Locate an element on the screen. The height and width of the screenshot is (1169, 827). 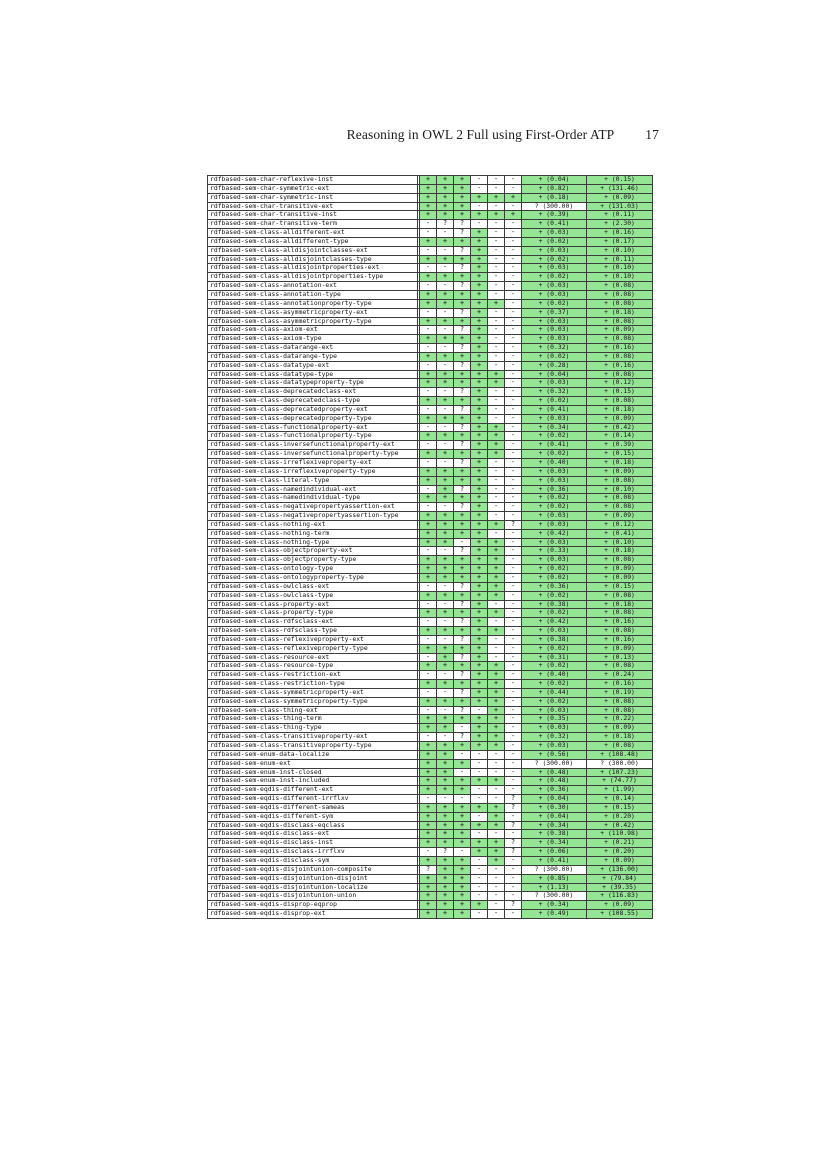
prover-time-cell: + (0.11) is located at coordinates (619, 259).